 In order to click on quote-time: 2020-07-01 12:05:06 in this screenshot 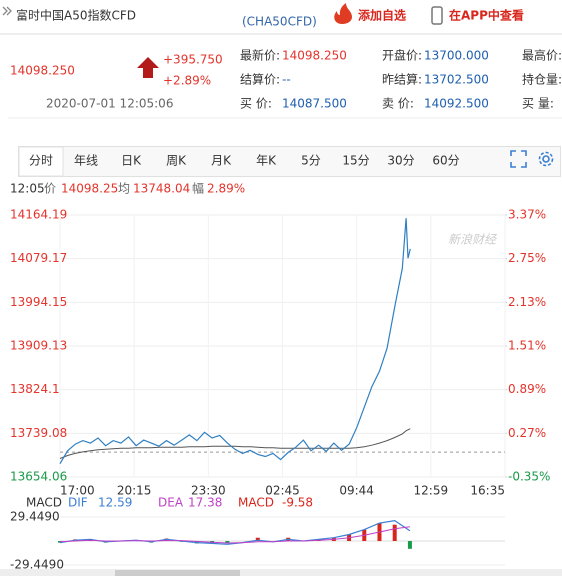, I will do `click(109, 104)`.